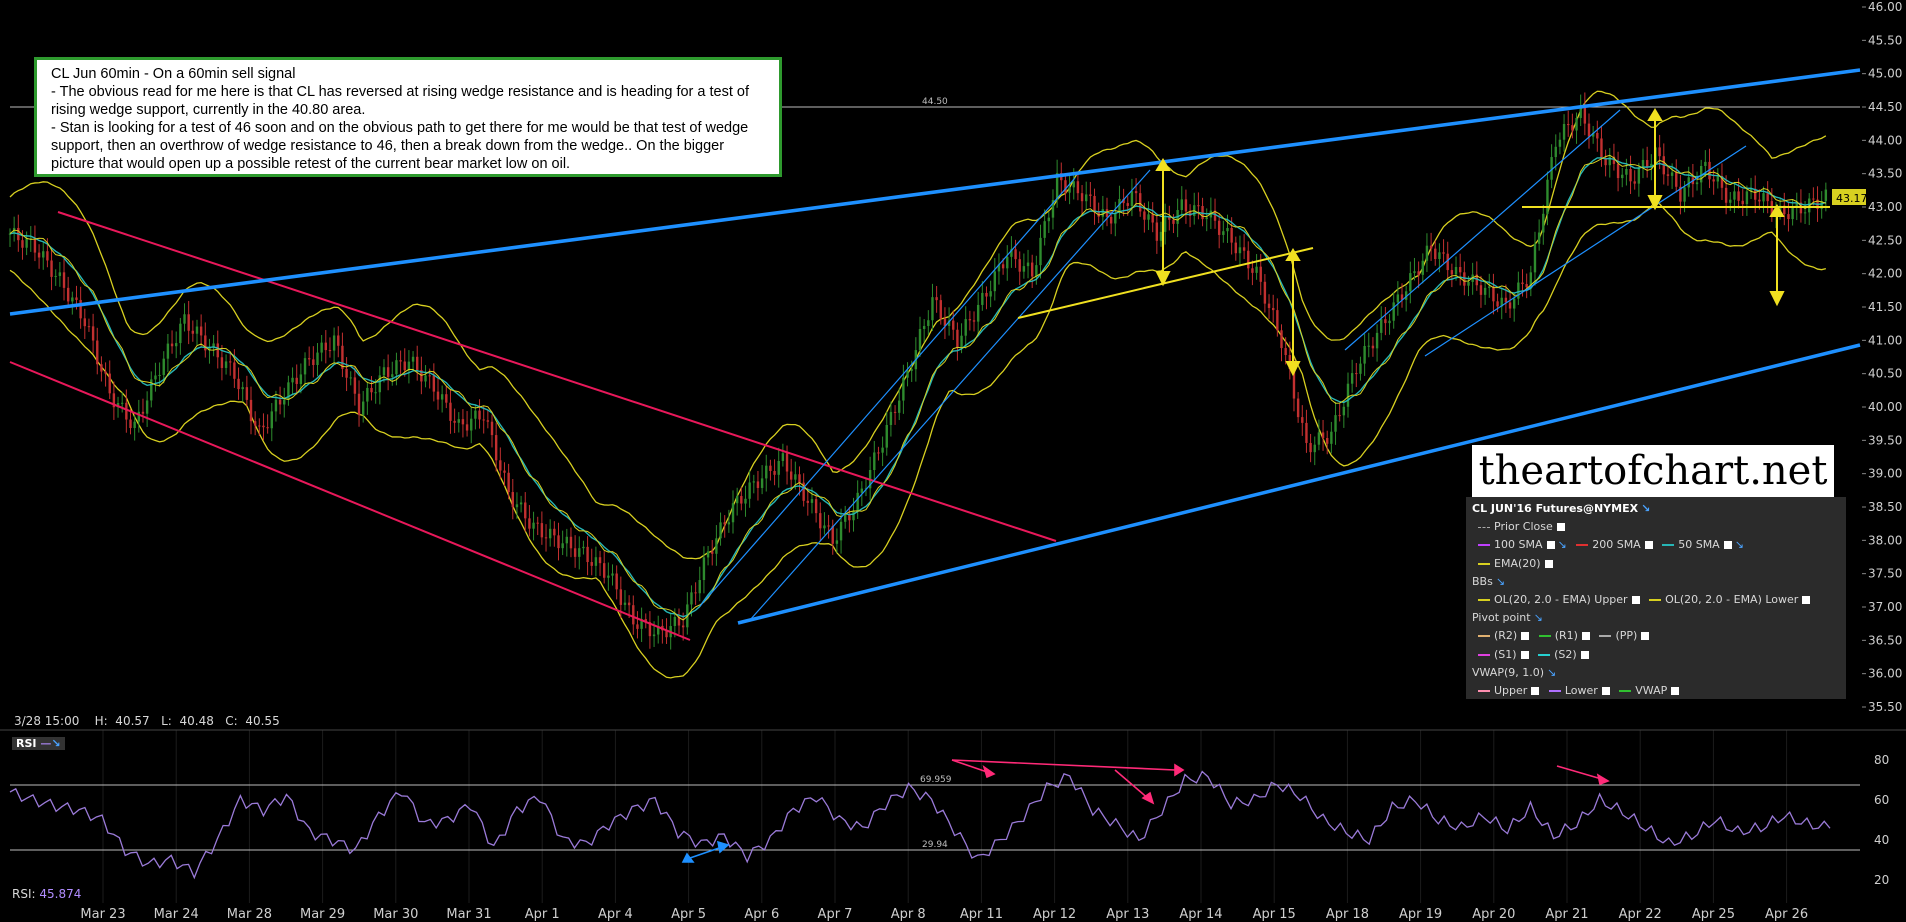  Describe the element at coordinates (1552, 672) in the screenshot. I see `vwap-settings-icon: ↘` at that location.